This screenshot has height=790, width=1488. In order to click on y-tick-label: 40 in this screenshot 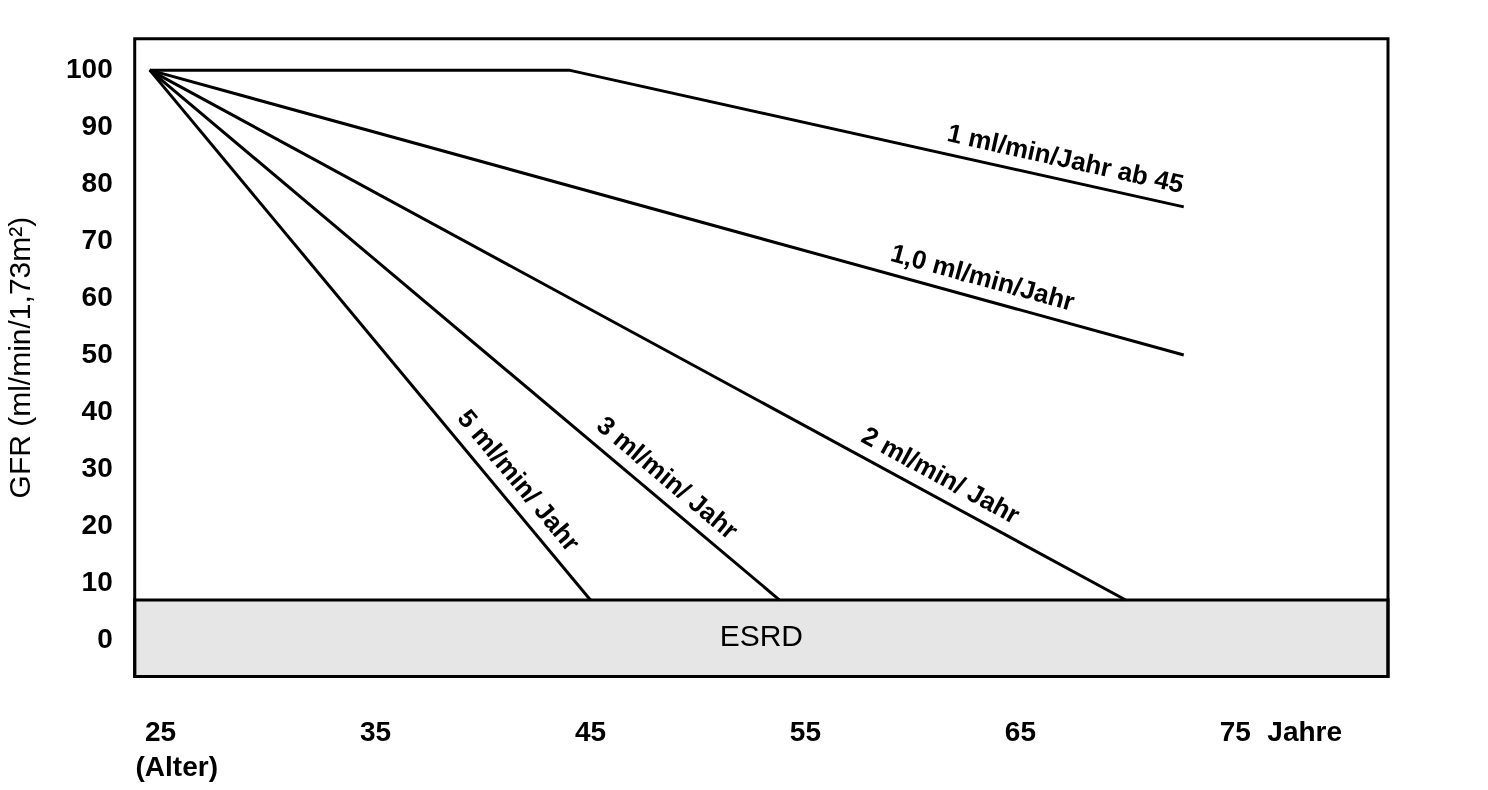, I will do `click(97, 410)`.